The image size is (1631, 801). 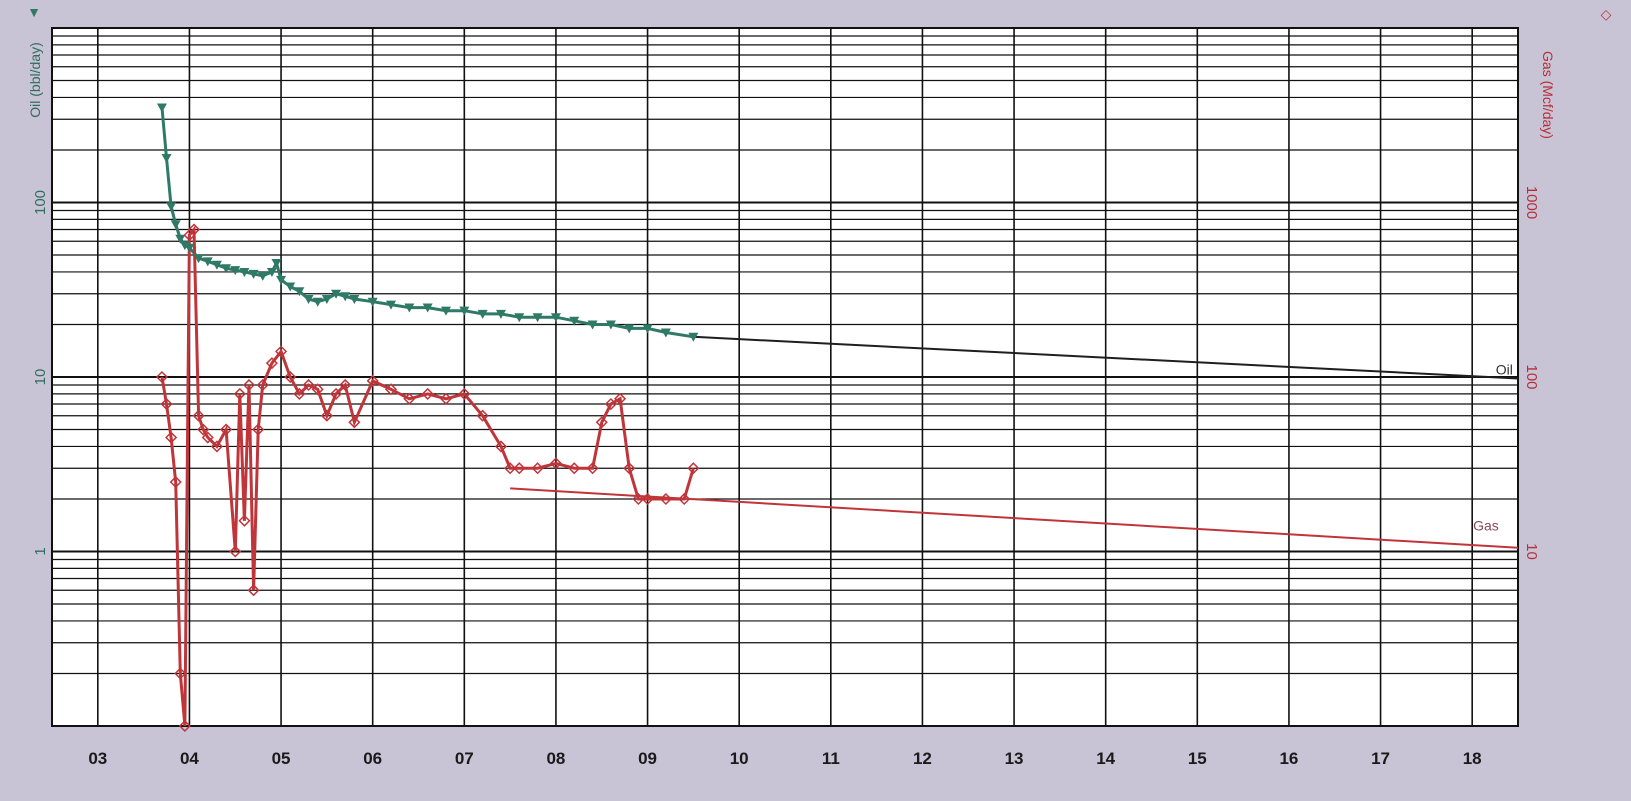 I want to click on x-tick-label: 04, so click(x=189, y=758).